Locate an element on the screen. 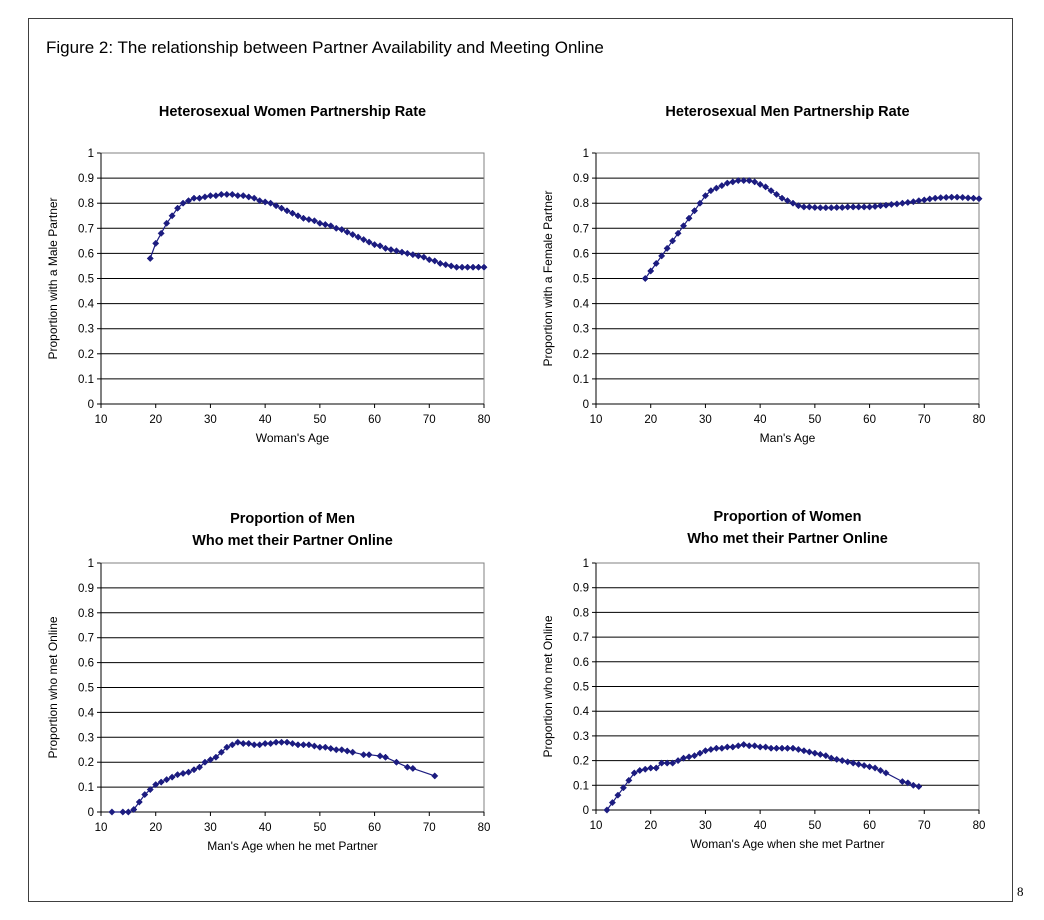  x-tick-label: 40 is located at coordinates (265, 420).